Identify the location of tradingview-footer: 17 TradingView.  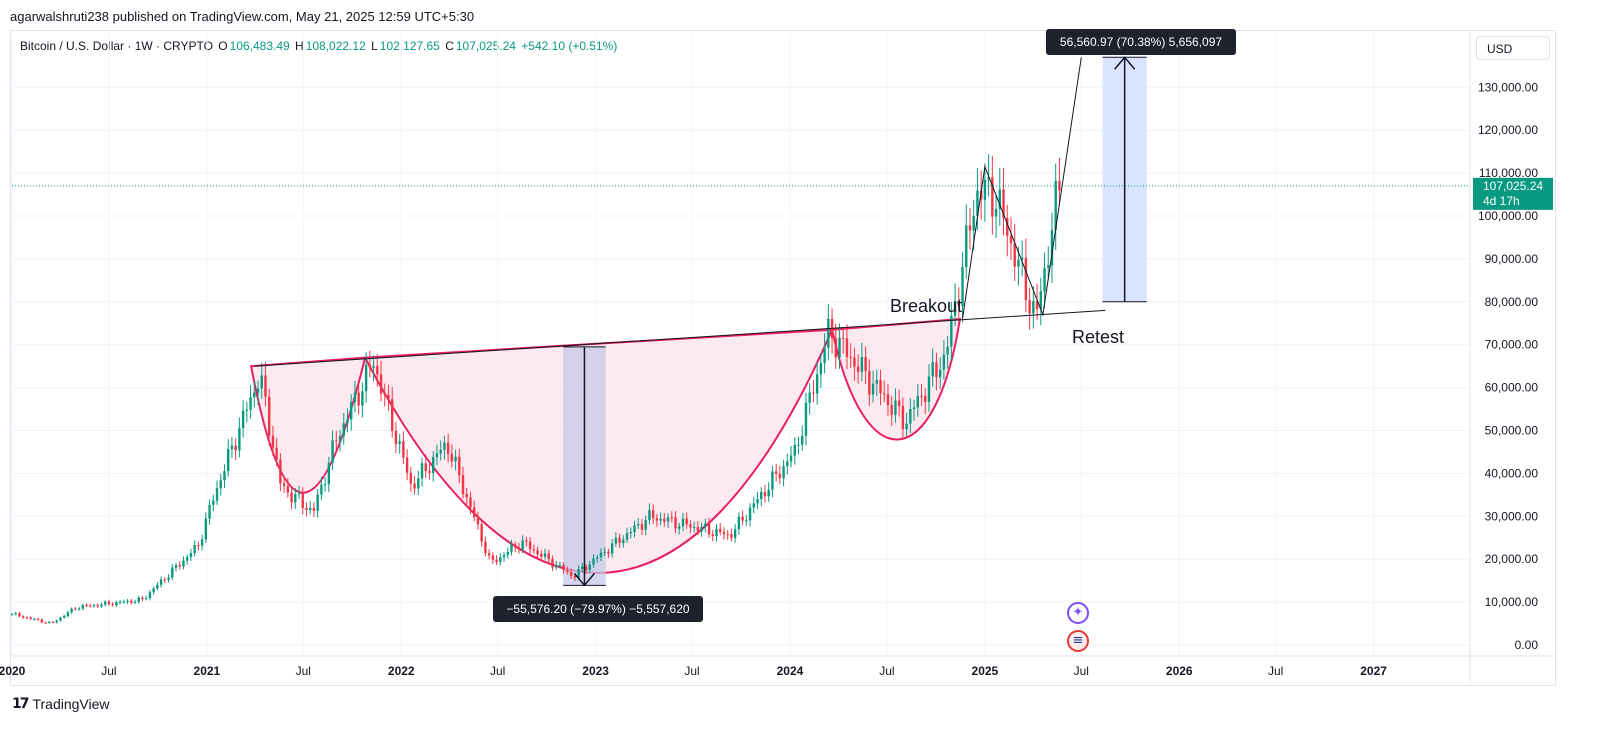
(61, 704).